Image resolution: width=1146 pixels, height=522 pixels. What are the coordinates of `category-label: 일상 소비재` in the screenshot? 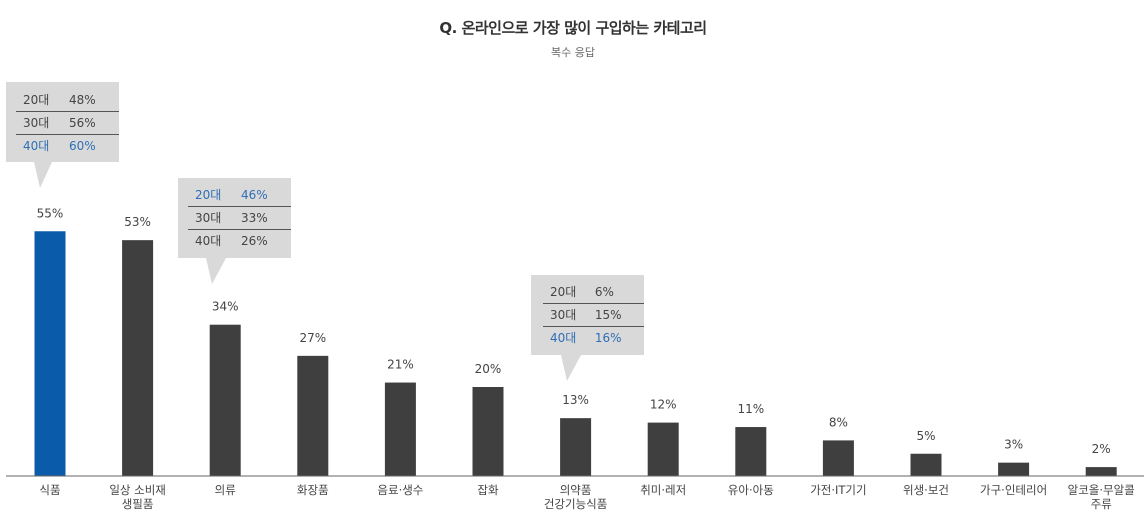 It's located at (137, 490).